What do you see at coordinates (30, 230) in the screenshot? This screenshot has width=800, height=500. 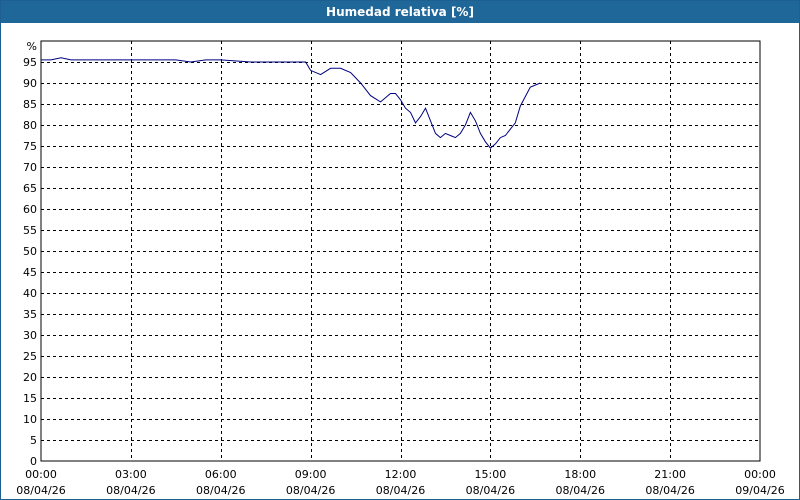 I see `y-tick-label: 55` at bounding box center [30, 230].